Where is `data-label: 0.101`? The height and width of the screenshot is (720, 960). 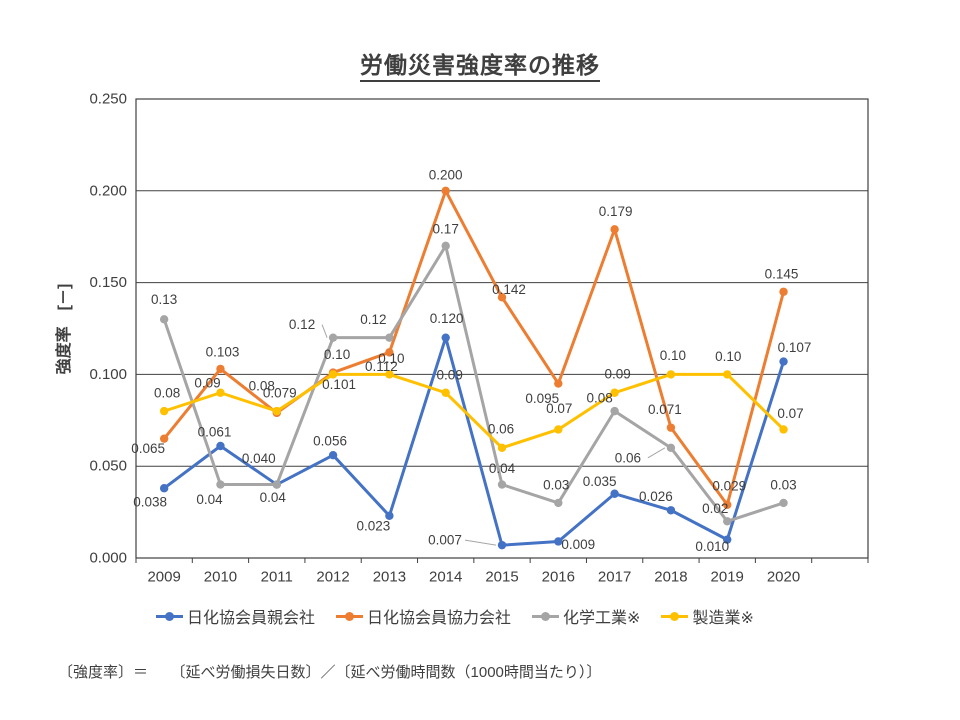 data-label: 0.101 is located at coordinates (339, 384).